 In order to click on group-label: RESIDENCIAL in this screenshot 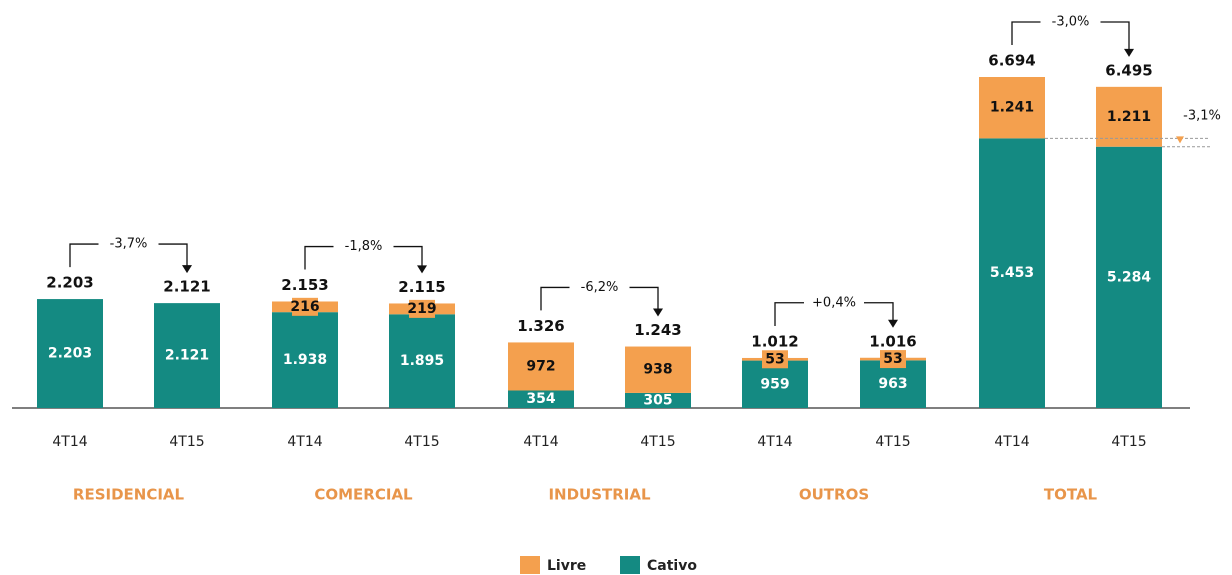, I will do `click(129, 495)`.